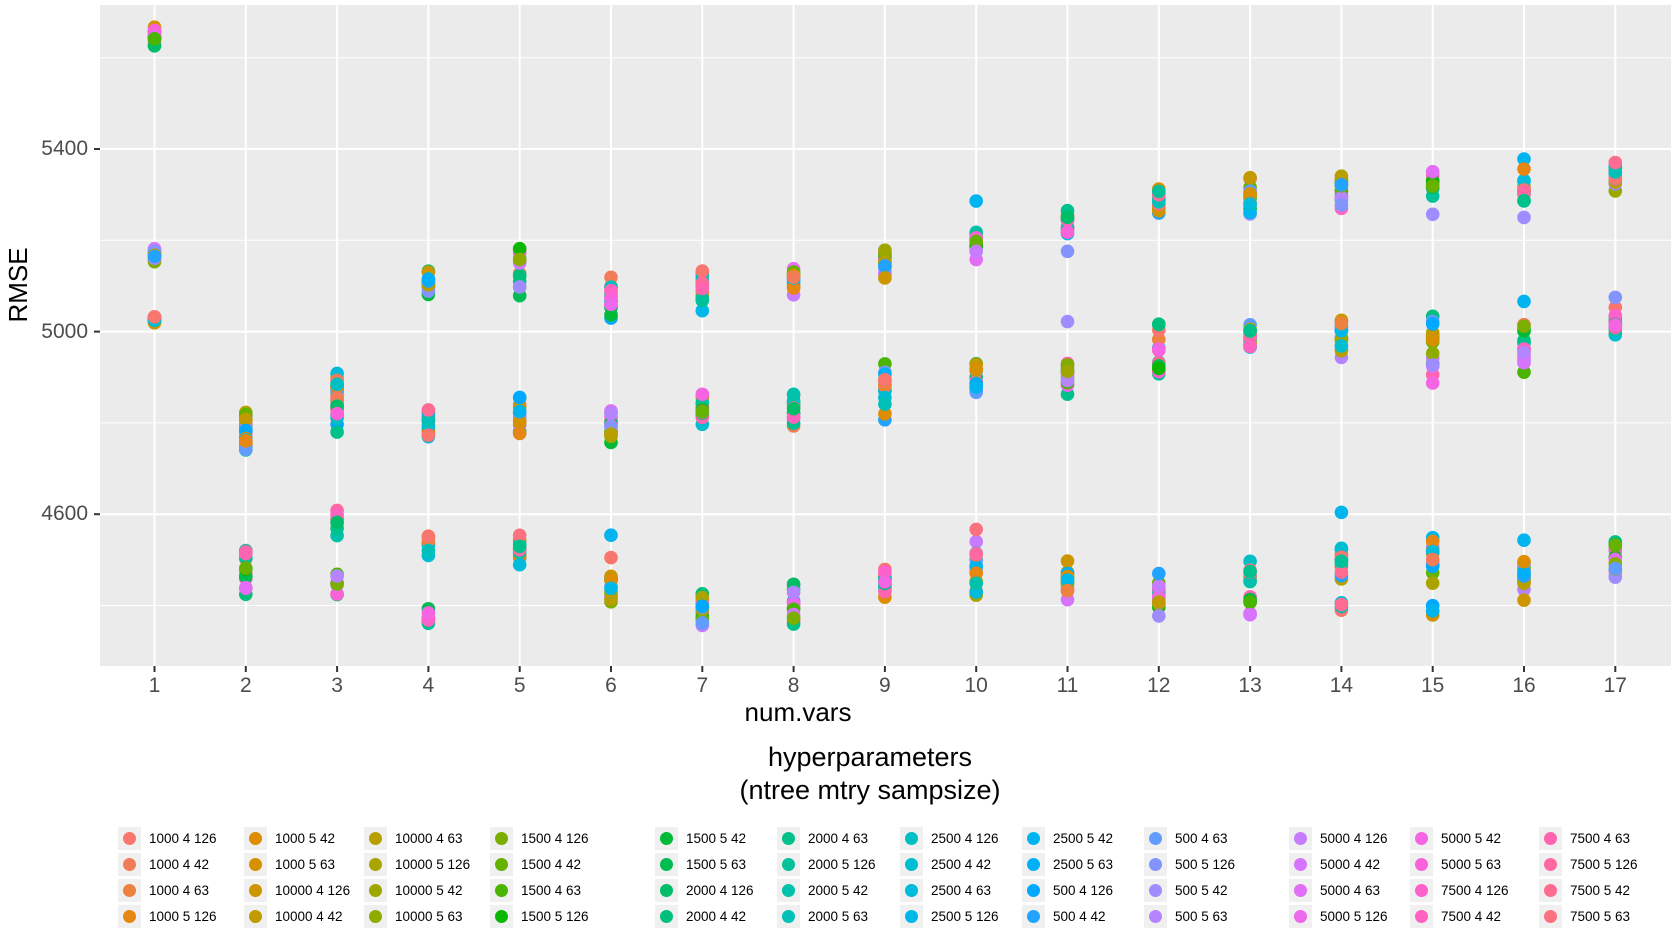 The height and width of the screenshot is (929, 1674). Describe the element at coordinates (870, 790) in the screenshot. I see `legend-subtitle: (ntree mtry sampsize)` at that location.